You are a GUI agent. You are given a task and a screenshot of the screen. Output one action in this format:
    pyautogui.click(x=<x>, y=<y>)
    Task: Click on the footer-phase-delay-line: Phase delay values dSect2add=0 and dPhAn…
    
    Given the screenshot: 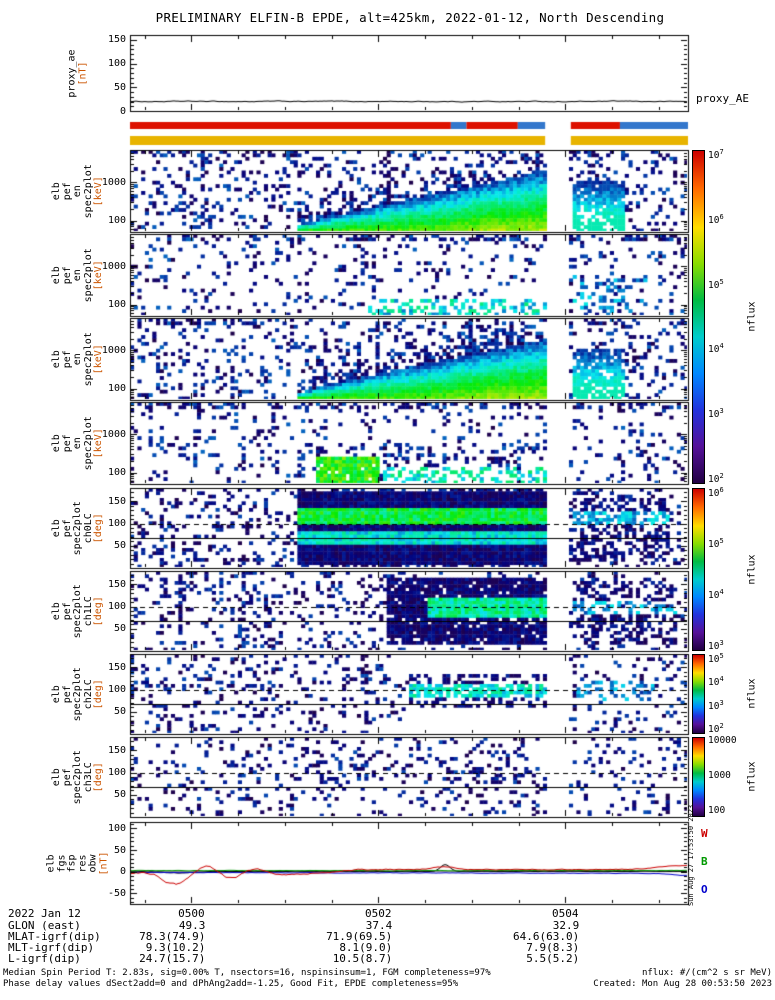 What is the action you would take?
    pyautogui.click(x=231, y=984)
    